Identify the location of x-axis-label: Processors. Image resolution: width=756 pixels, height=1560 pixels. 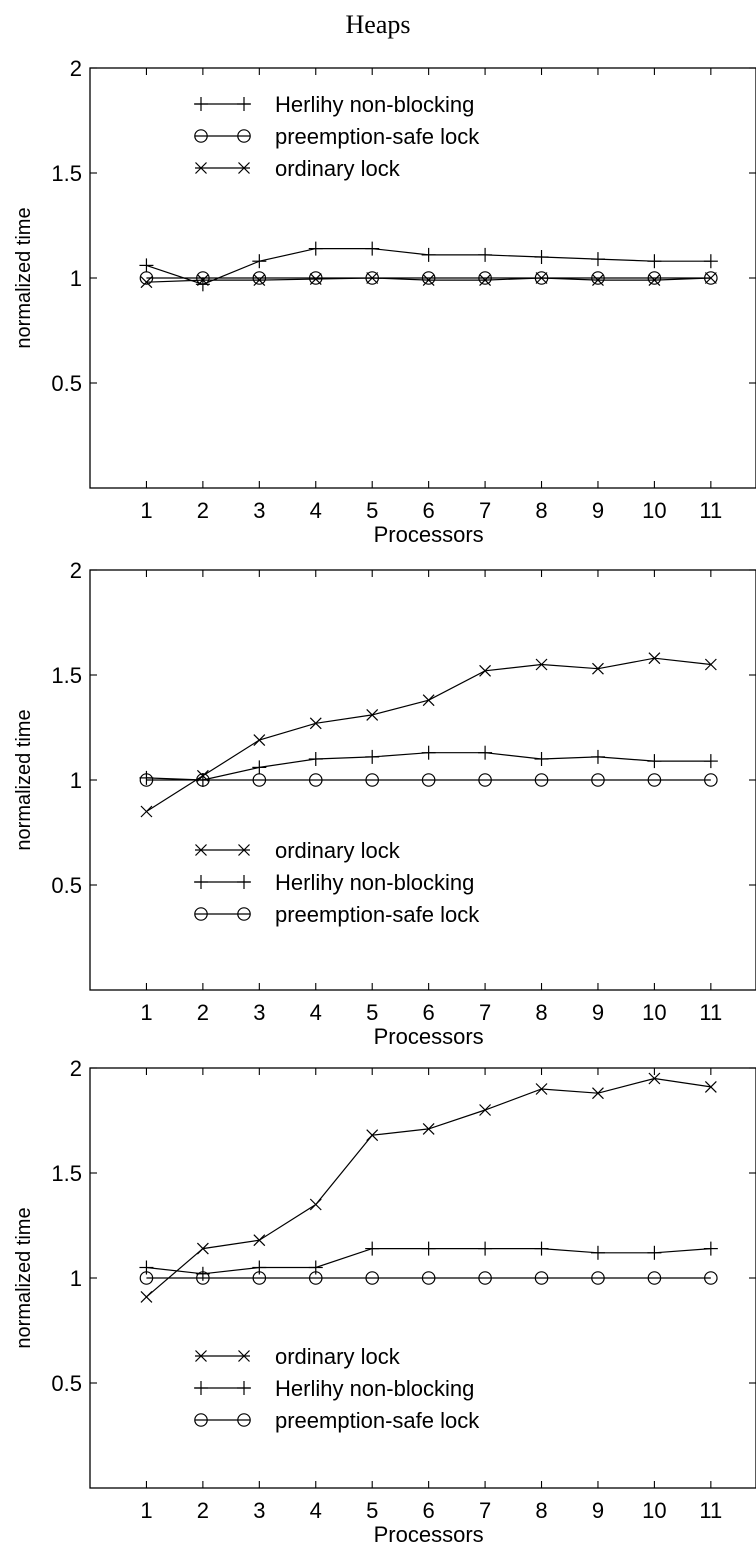
(429, 1036).